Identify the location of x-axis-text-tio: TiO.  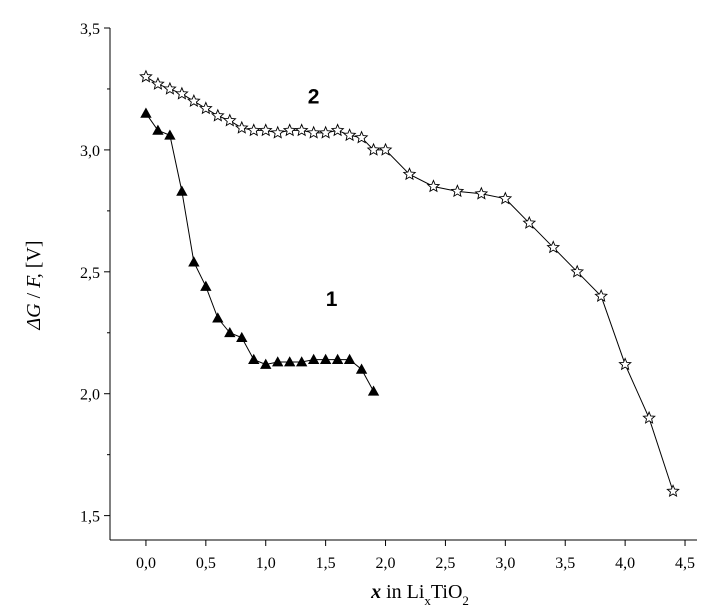
(447, 592).